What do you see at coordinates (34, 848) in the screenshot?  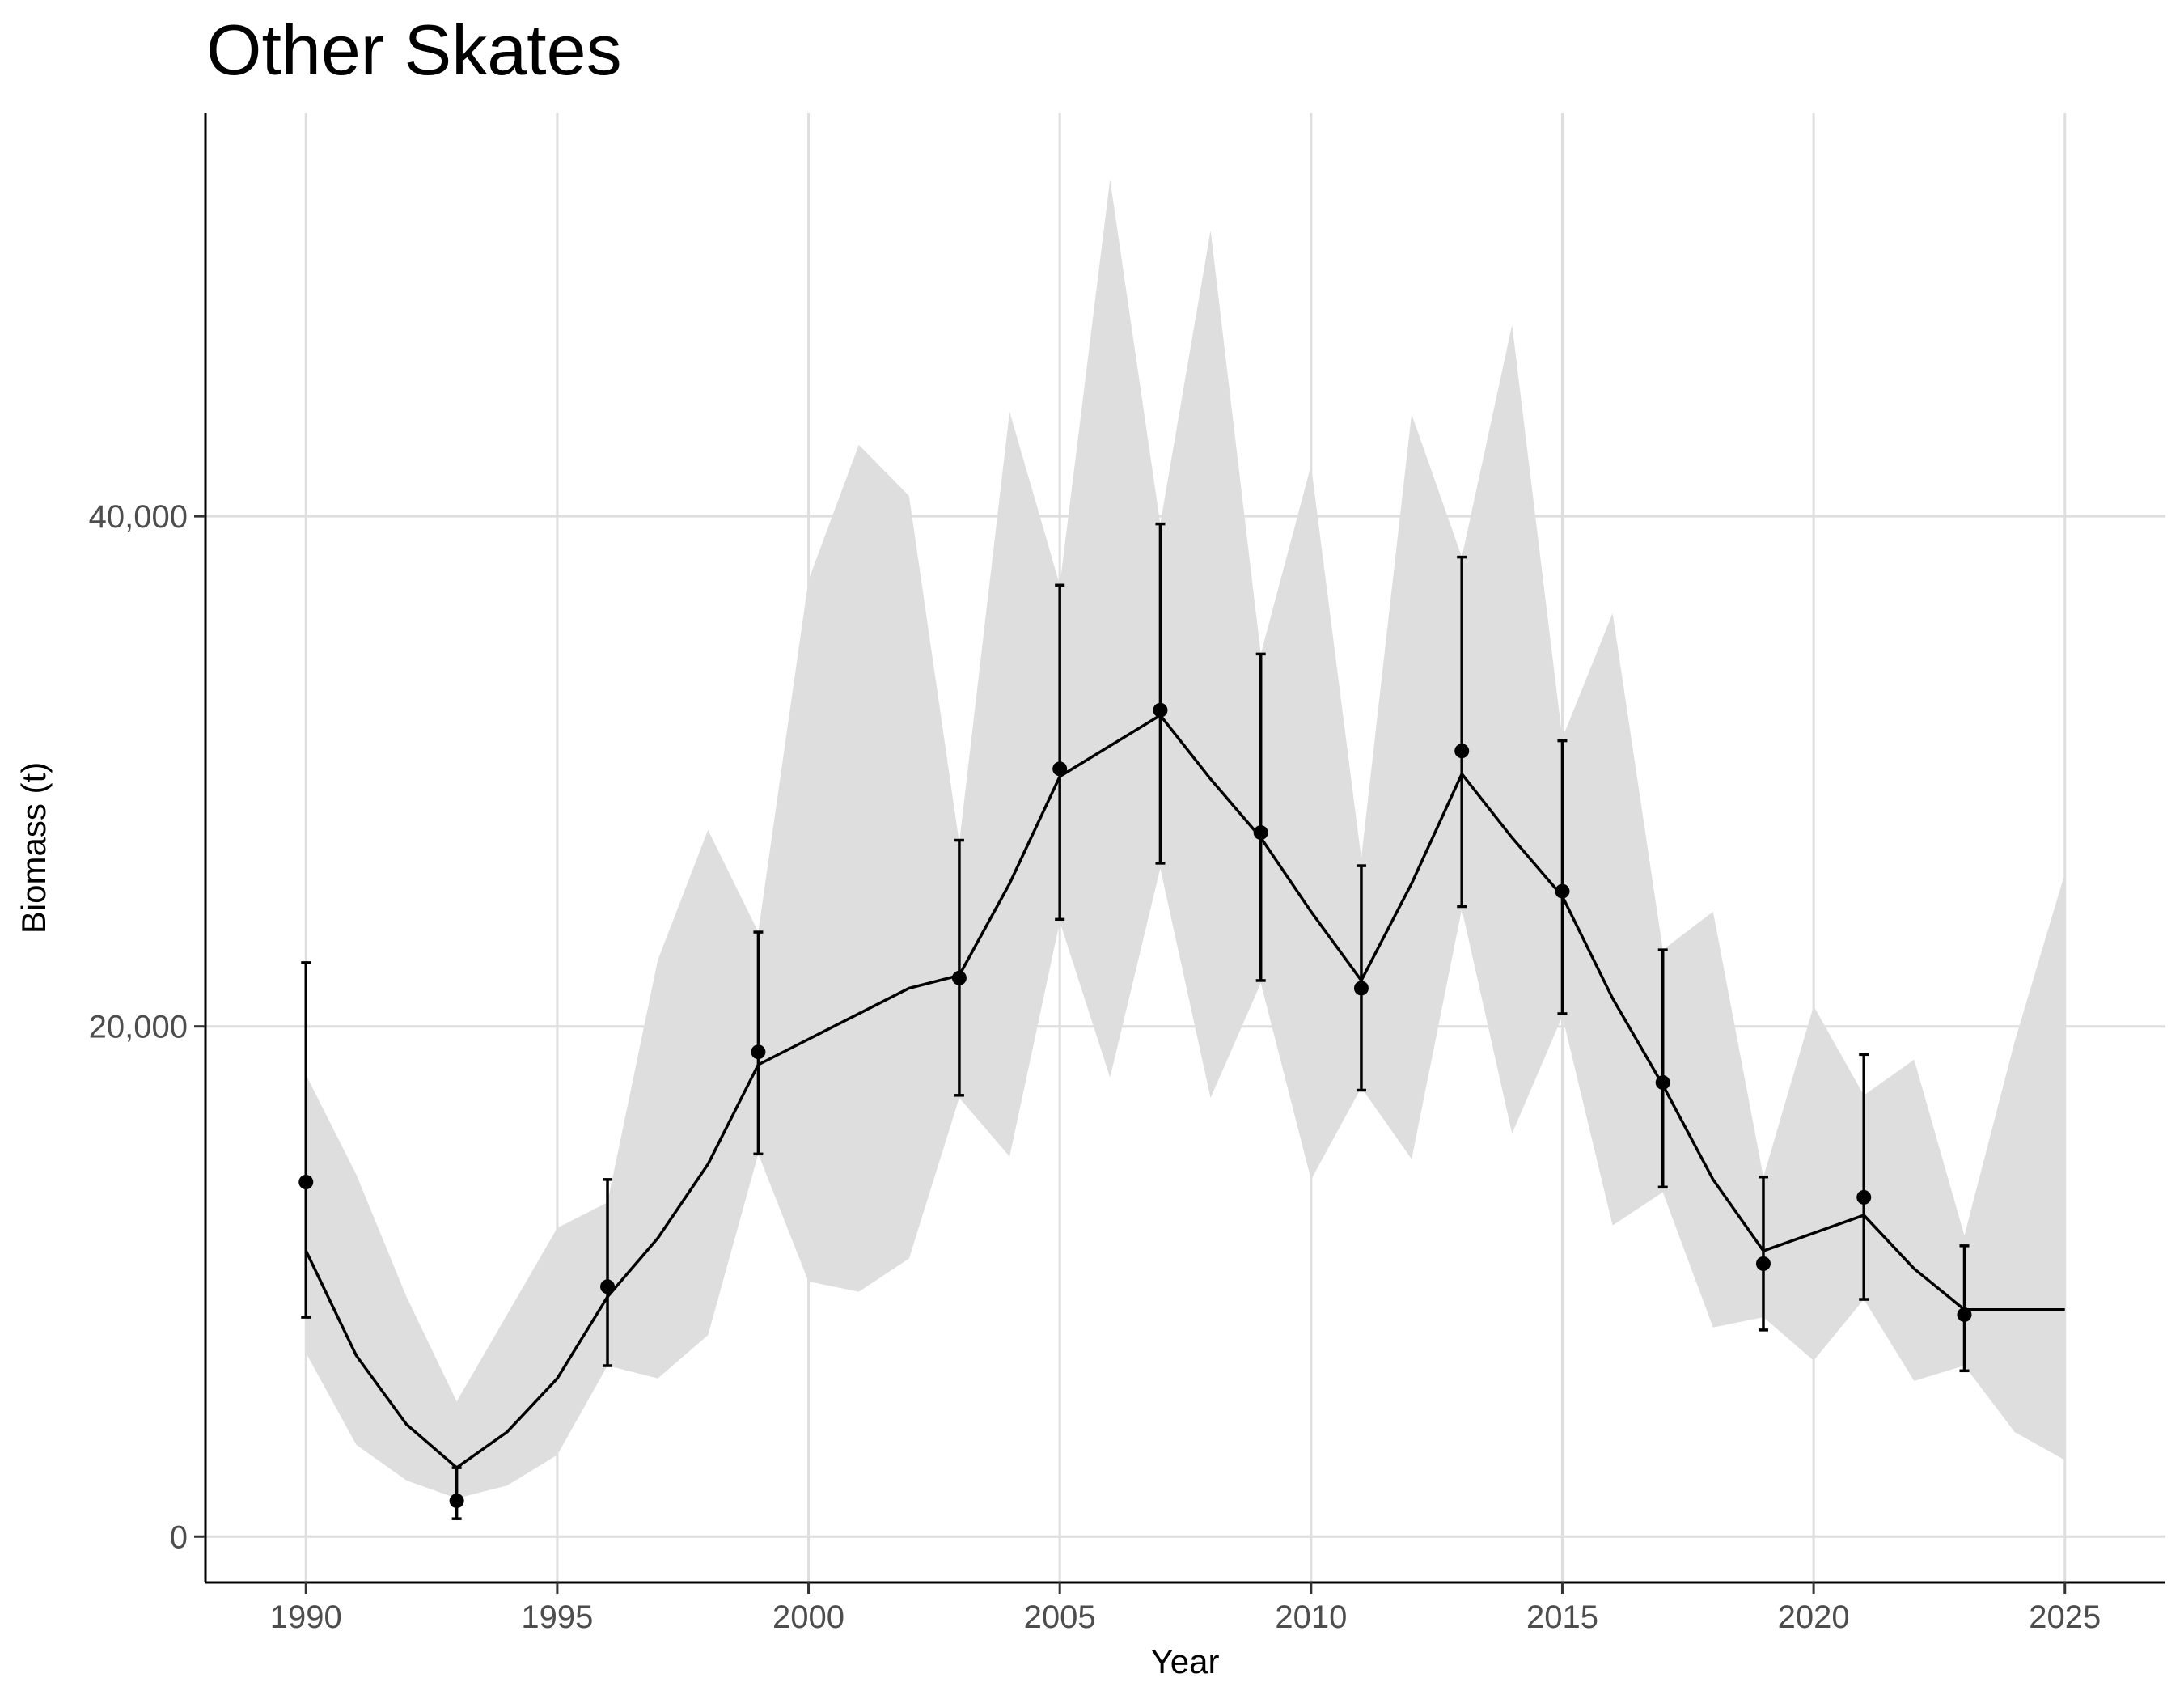 I see `y-axis-title: Biomass (t)` at bounding box center [34, 848].